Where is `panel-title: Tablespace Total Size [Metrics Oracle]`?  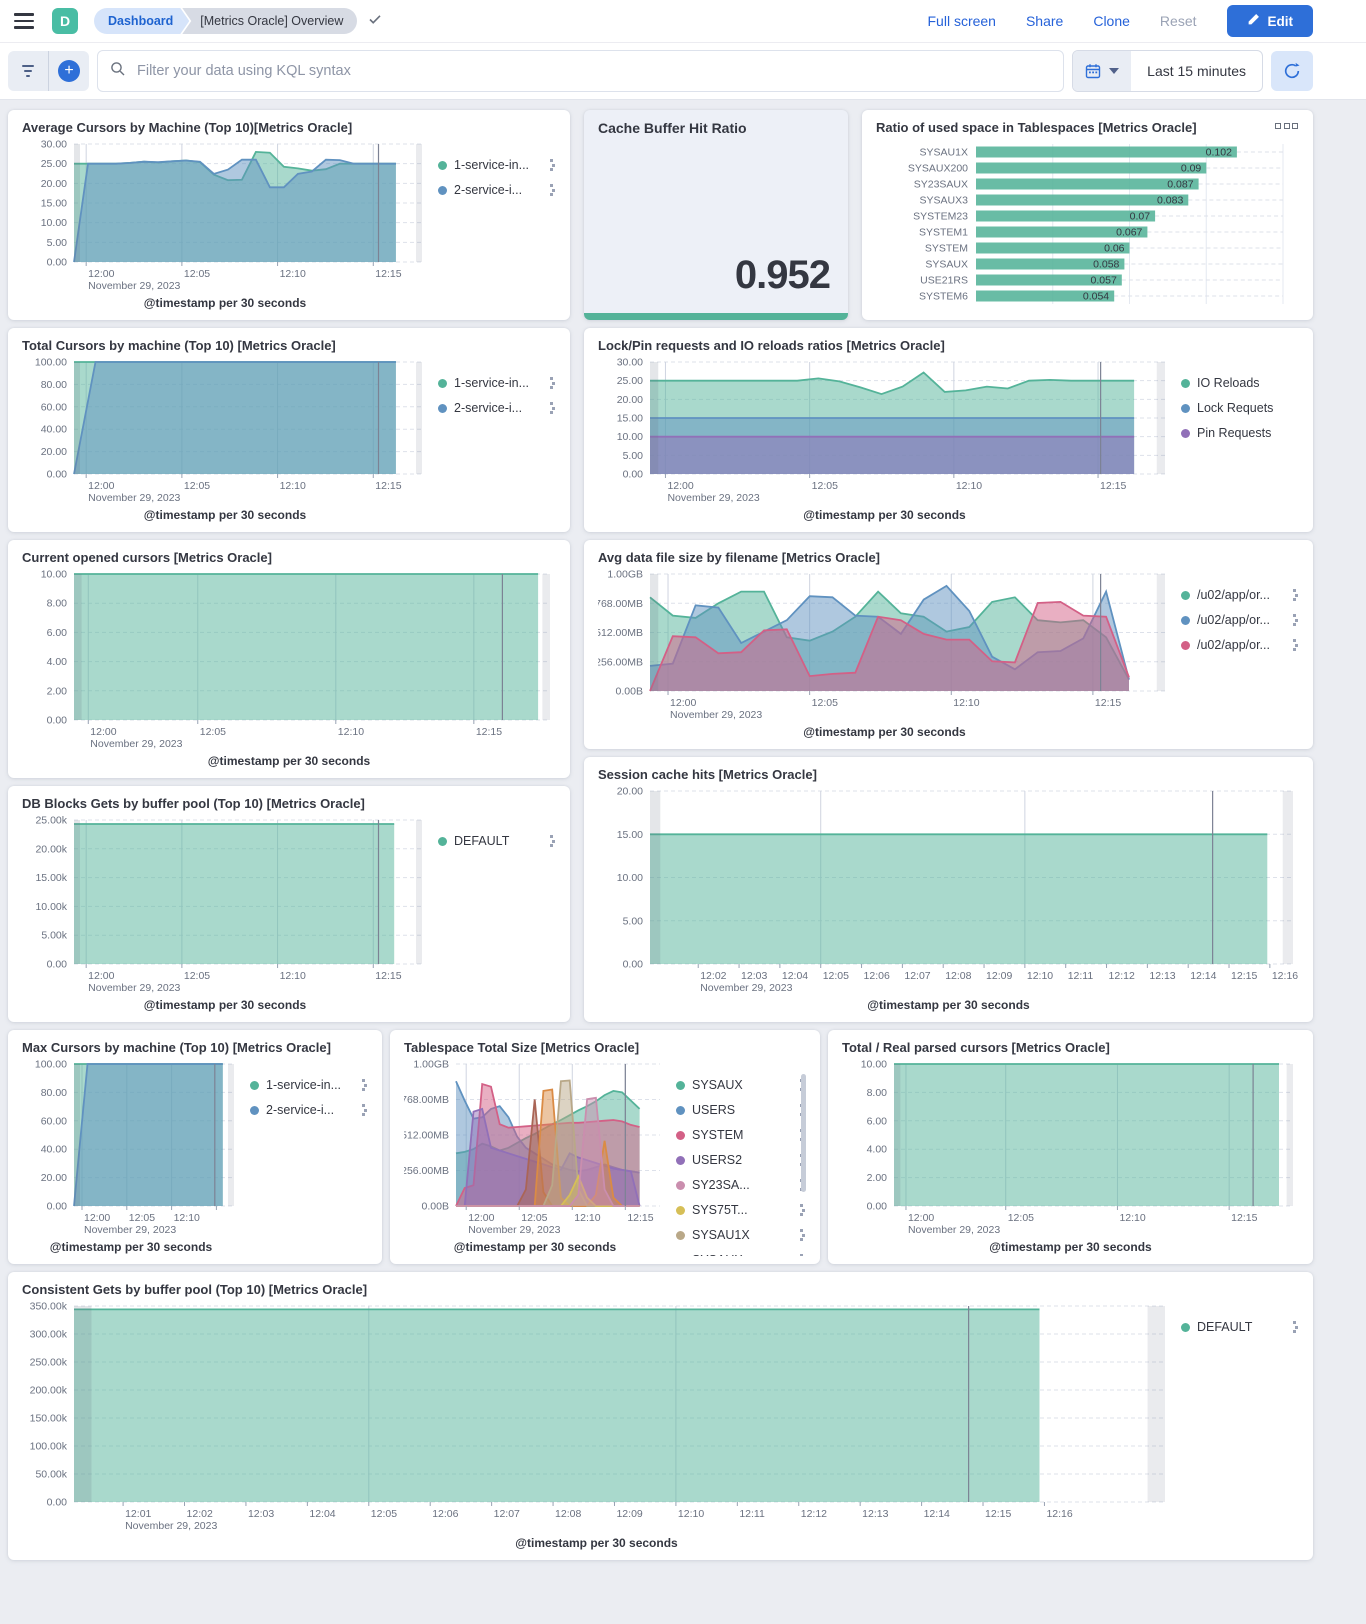
panel-title: Tablespace Total Size [Metrics Oracle] is located at coordinates (605, 1048).